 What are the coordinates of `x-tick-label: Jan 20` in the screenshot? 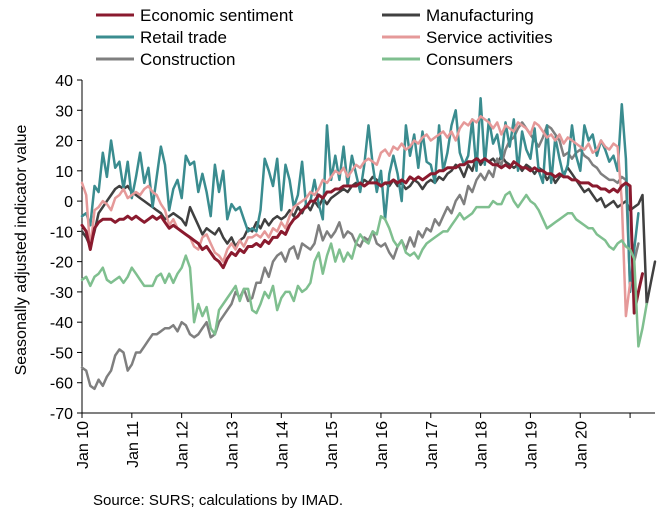 It's located at (581, 445).